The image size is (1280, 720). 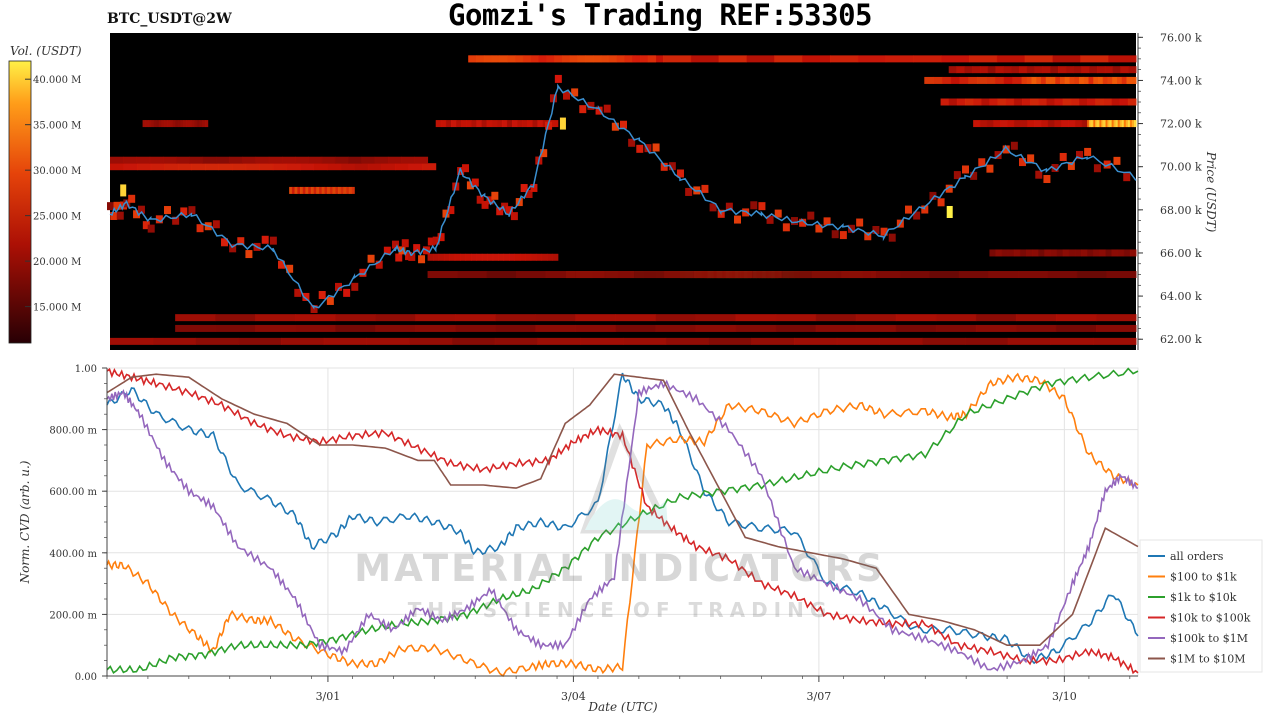 I want to click on colorbar-tick-label: 20.000 M, so click(x=57, y=262).